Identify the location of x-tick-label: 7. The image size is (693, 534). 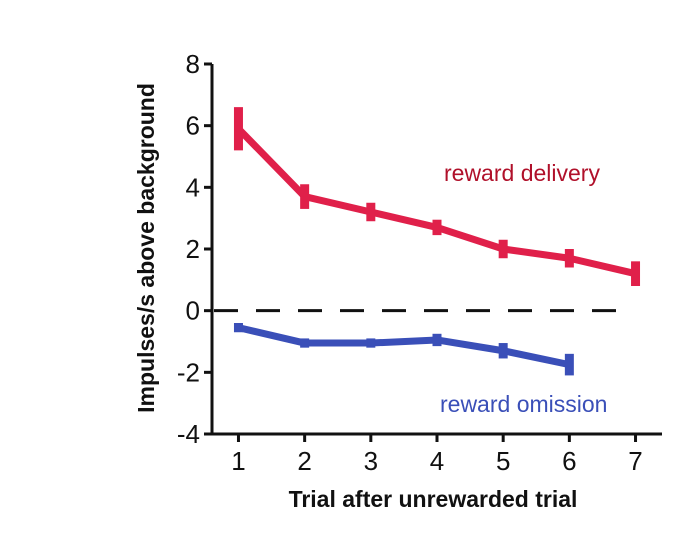
(635, 461).